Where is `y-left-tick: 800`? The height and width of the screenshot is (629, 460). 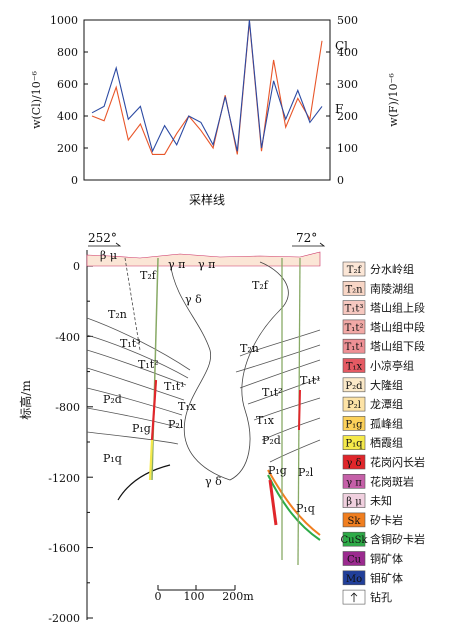
y-left-tick: 800 is located at coordinates (67, 52).